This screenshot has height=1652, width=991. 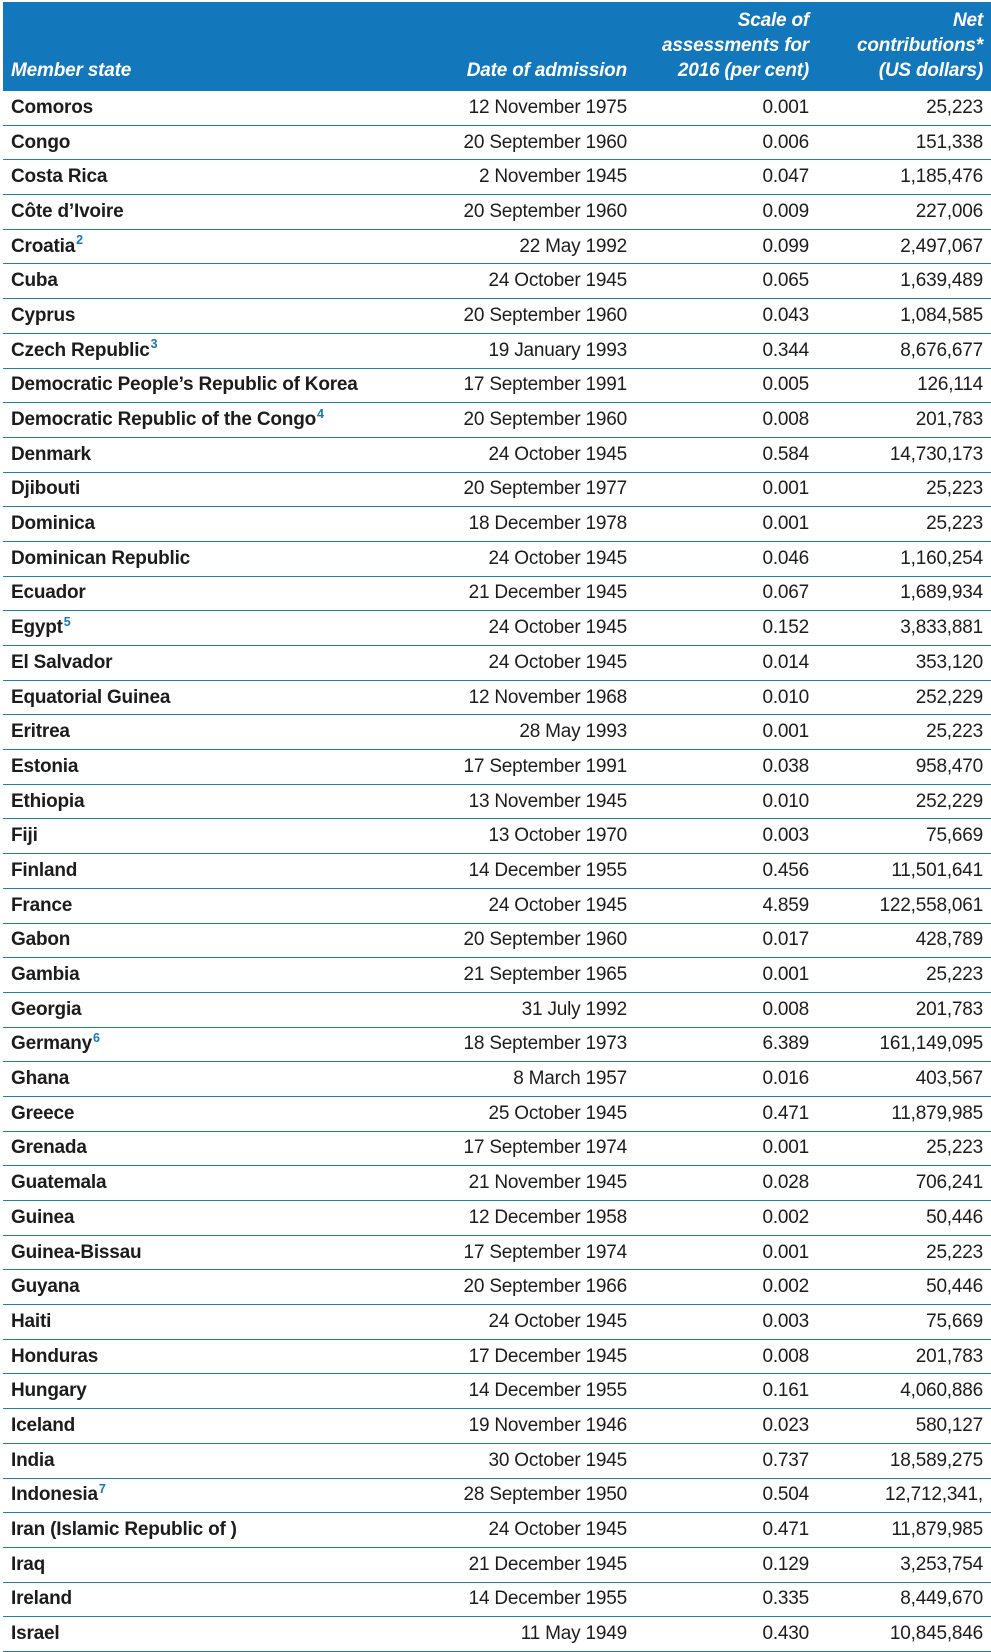 I want to click on member-state-cell: Greece, so click(x=207, y=1114).